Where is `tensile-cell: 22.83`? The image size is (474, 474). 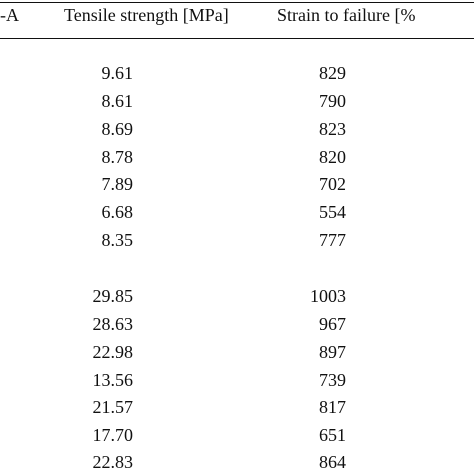
tensile-cell: 22.83 is located at coordinates (113, 462).